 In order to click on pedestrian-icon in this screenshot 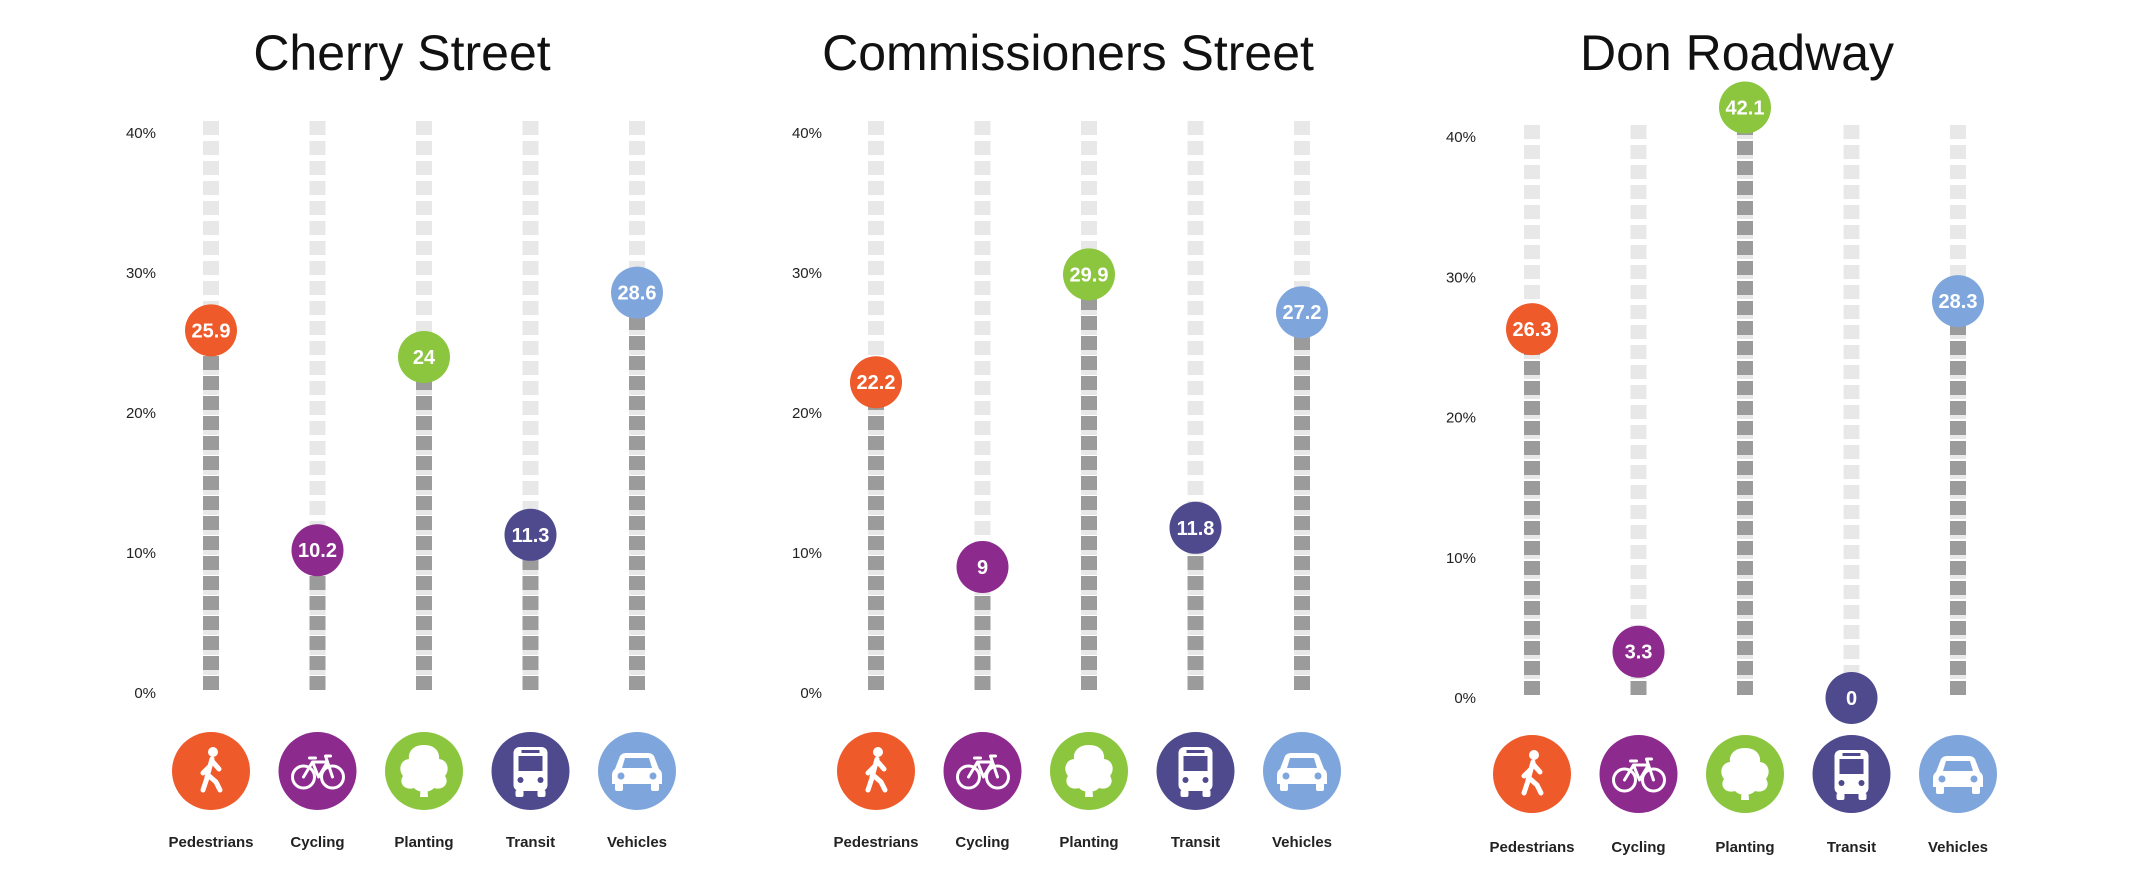, I will do `click(211, 771)`.